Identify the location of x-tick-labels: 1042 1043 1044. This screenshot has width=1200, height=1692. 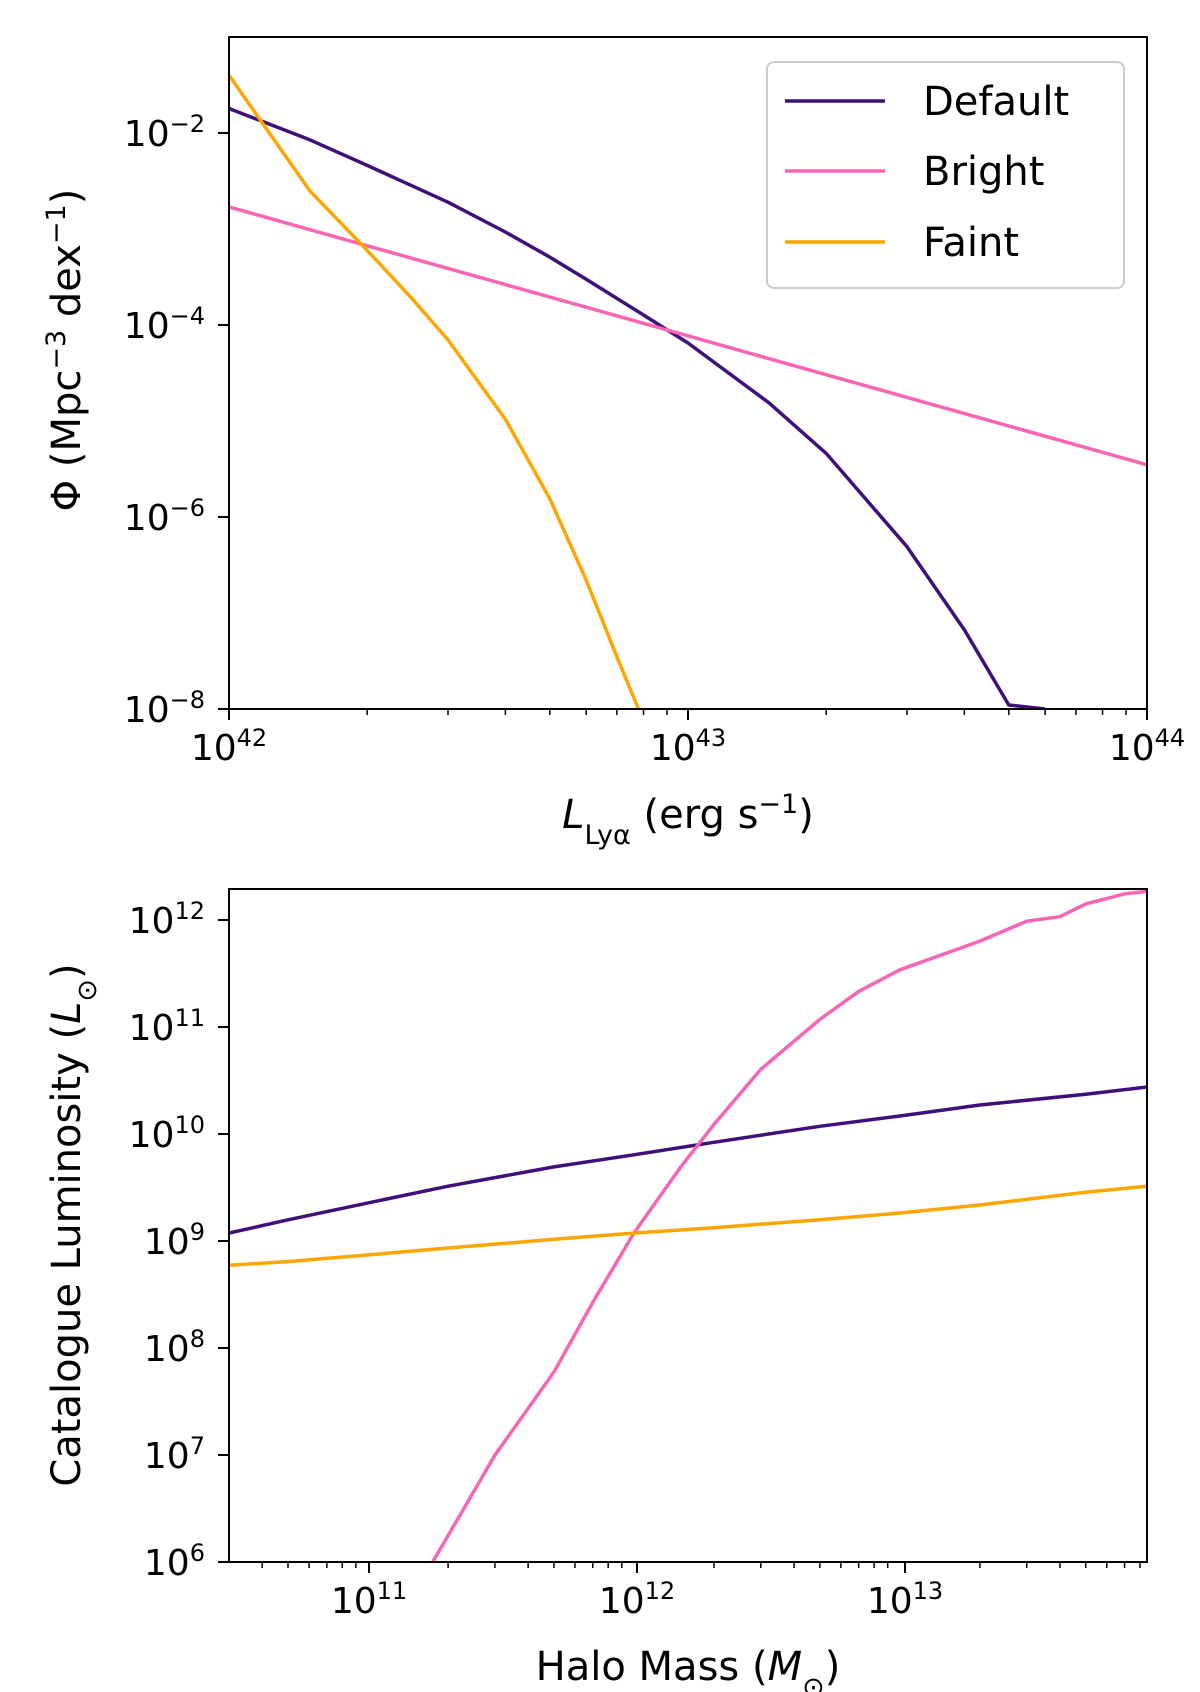
(688, 746).